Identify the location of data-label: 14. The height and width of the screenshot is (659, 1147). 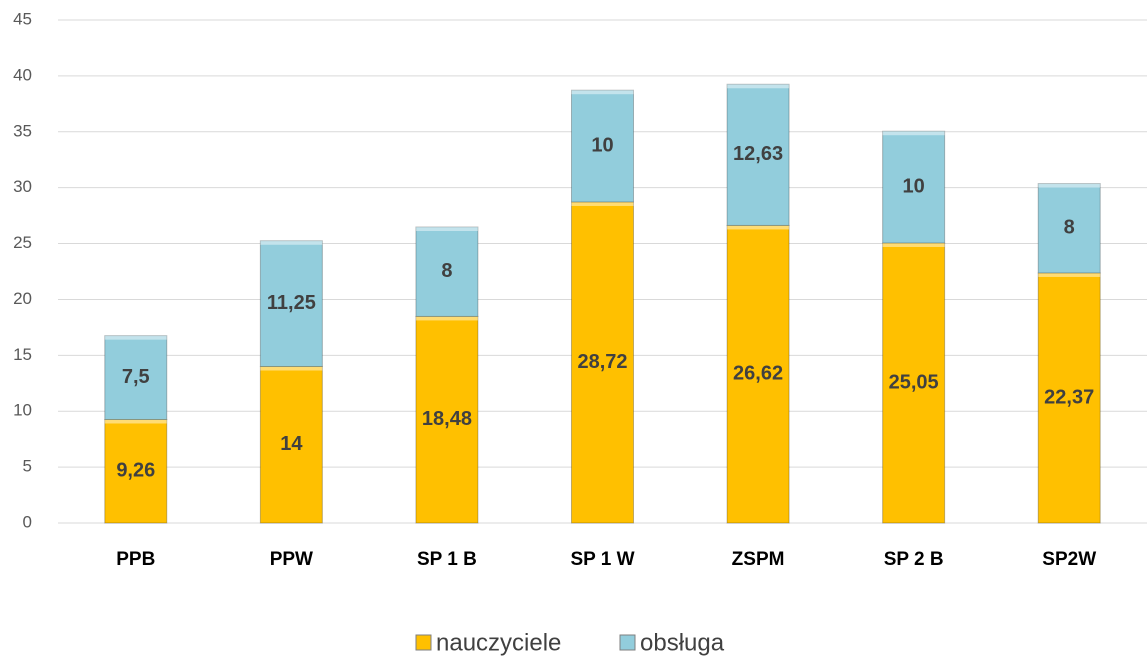
(291, 444).